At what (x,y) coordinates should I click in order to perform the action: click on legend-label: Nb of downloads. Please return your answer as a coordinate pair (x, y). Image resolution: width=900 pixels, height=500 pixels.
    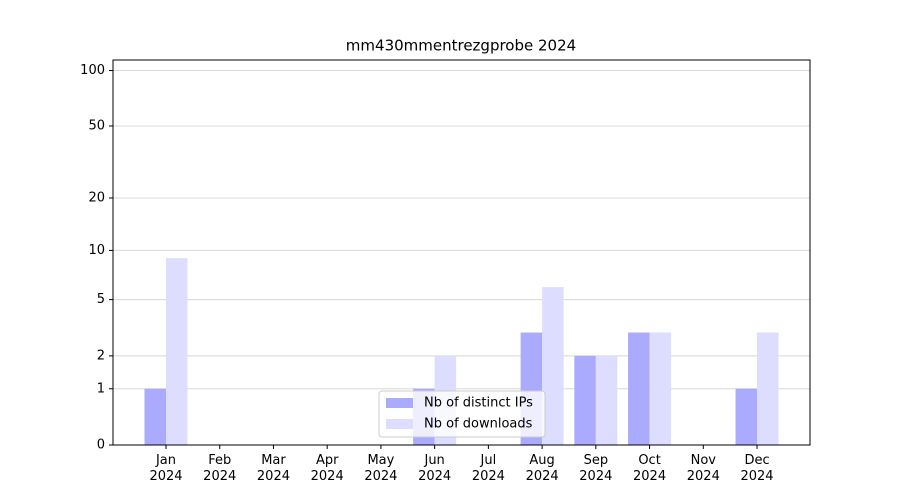
    Looking at the image, I should click on (478, 424).